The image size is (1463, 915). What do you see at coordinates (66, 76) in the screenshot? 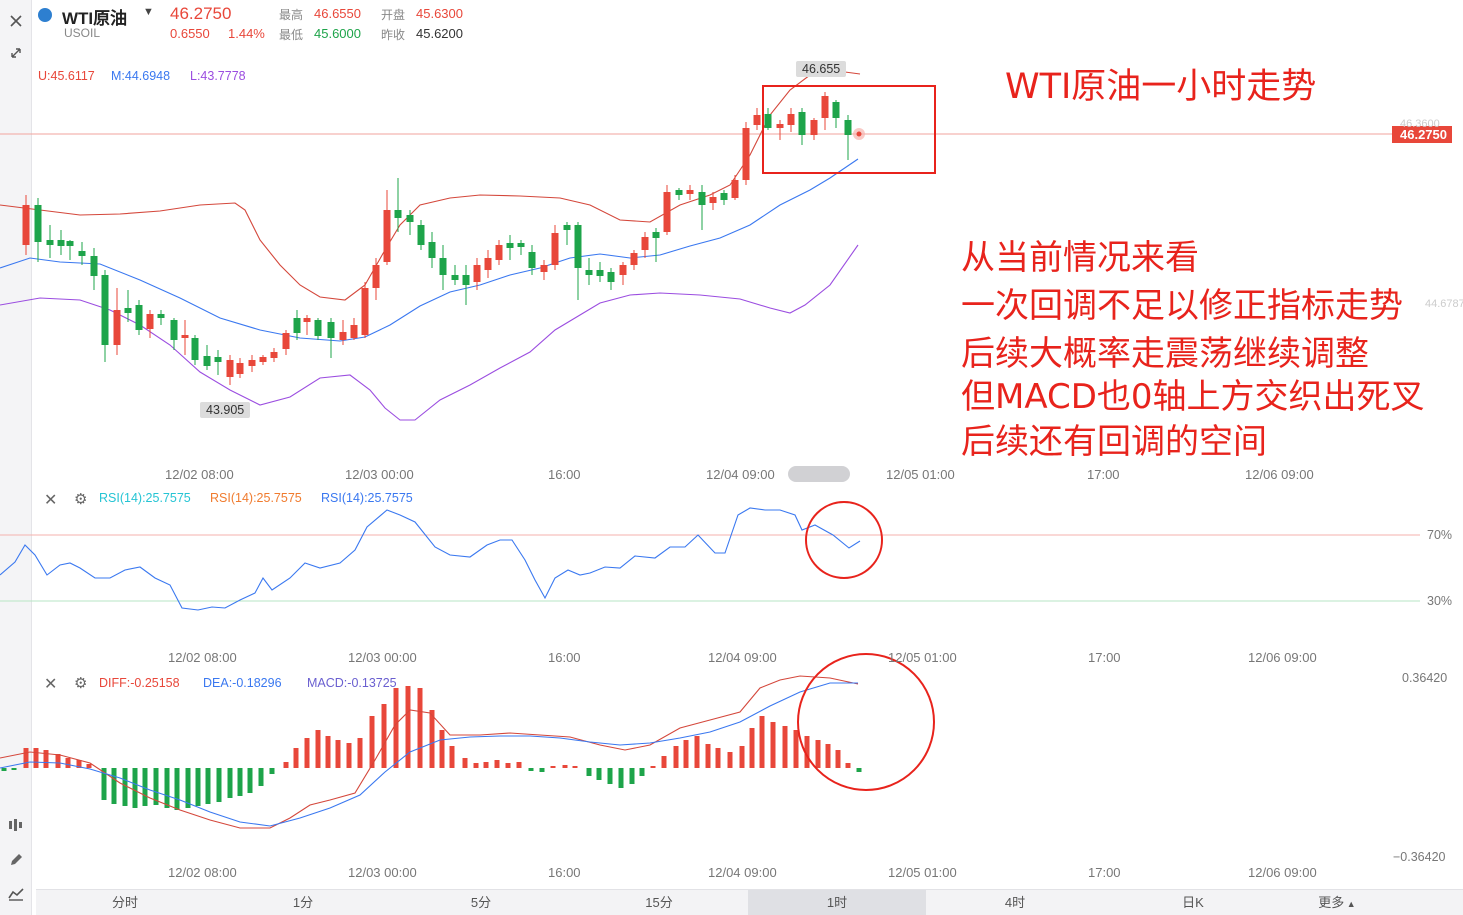
I see `boll-upper-value: U:45.6117` at bounding box center [66, 76].